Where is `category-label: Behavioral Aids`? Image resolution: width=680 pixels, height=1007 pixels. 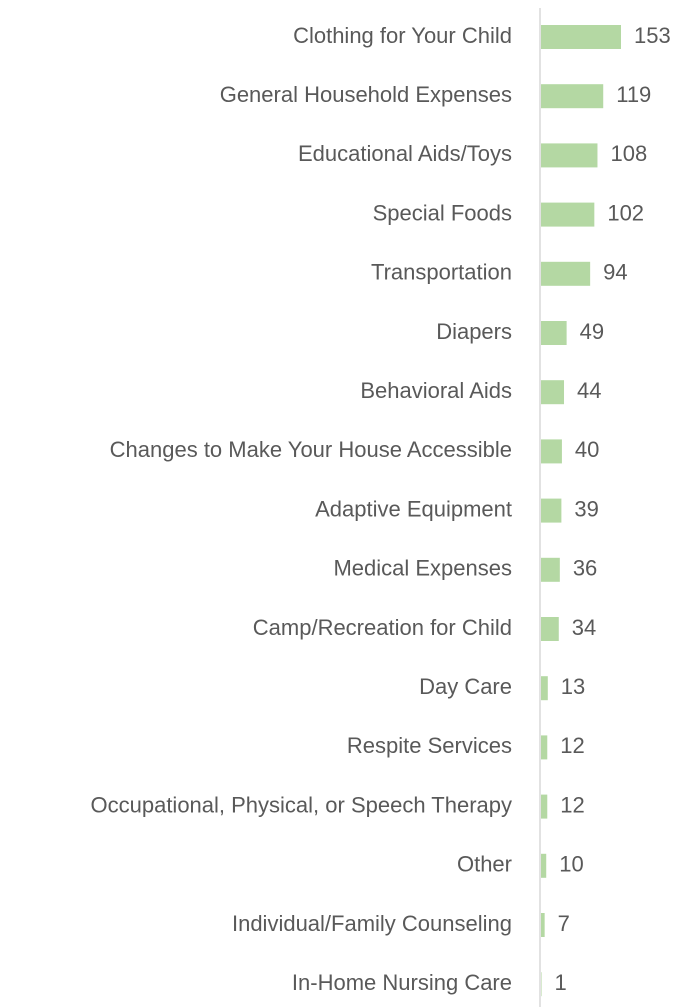
category-label: Behavioral Aids is located at coordinates (436, 390).